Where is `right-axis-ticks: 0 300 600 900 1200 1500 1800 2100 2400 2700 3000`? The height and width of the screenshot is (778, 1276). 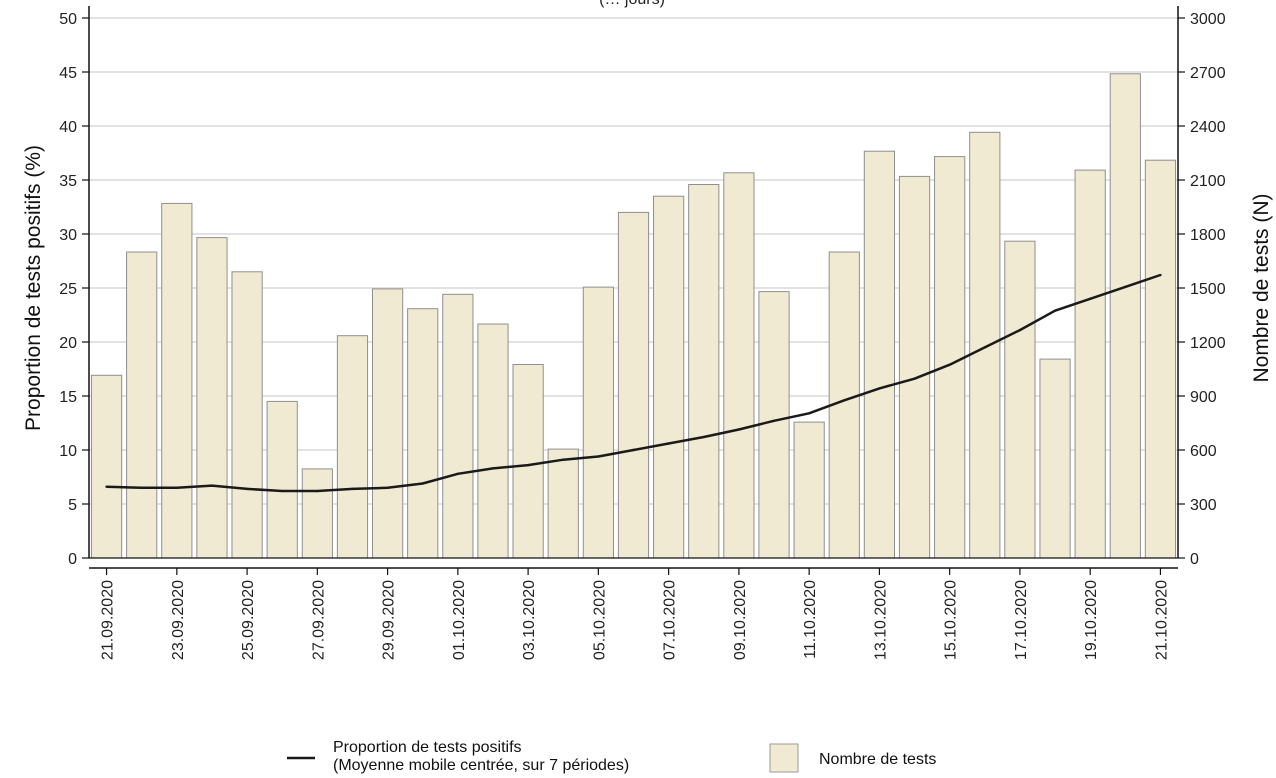 right-axis-ticks: 0 300 600 900 1200 1500 1800 2100 2400 2700 3000 is located at coordinates (1202, 289).